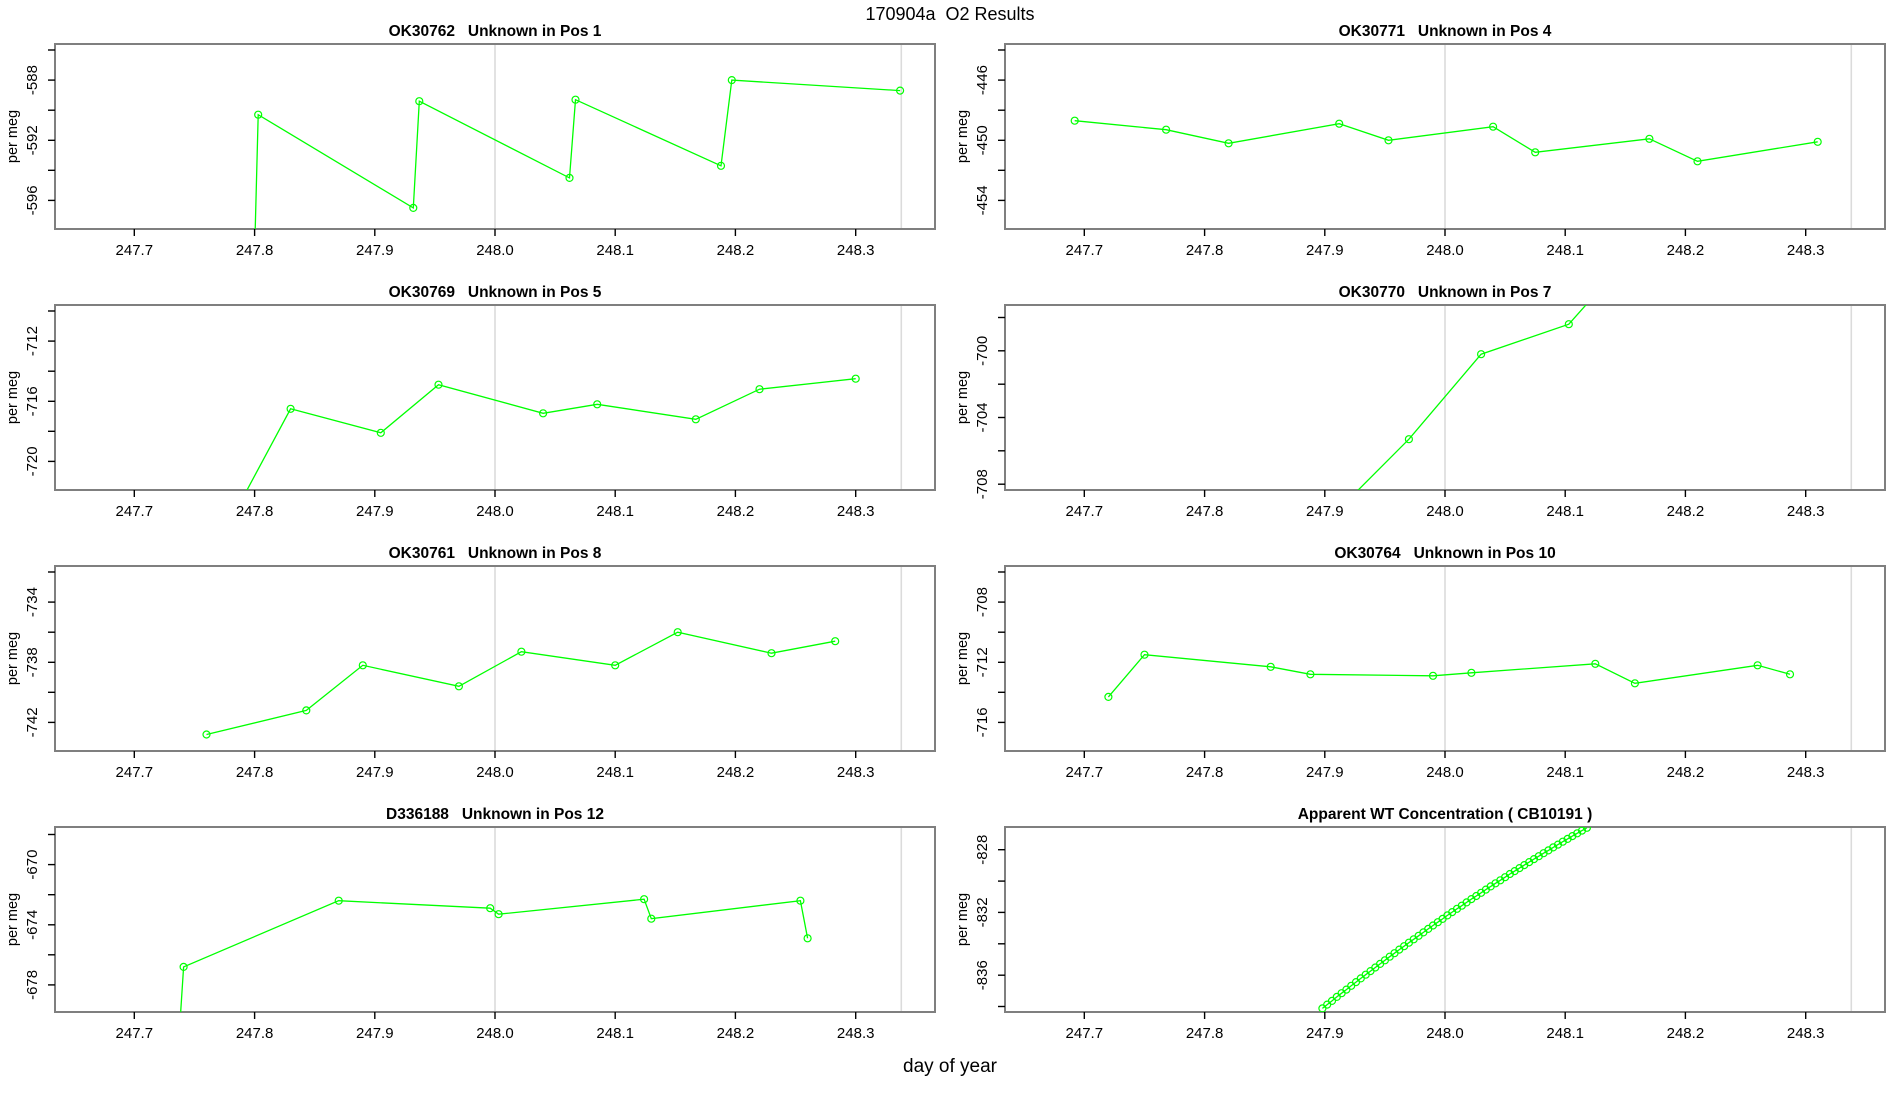  What do you see at coordinates (982, 200) in the screenshot?
I see `y-tick-label: -454` at bounding box center [982, 200].